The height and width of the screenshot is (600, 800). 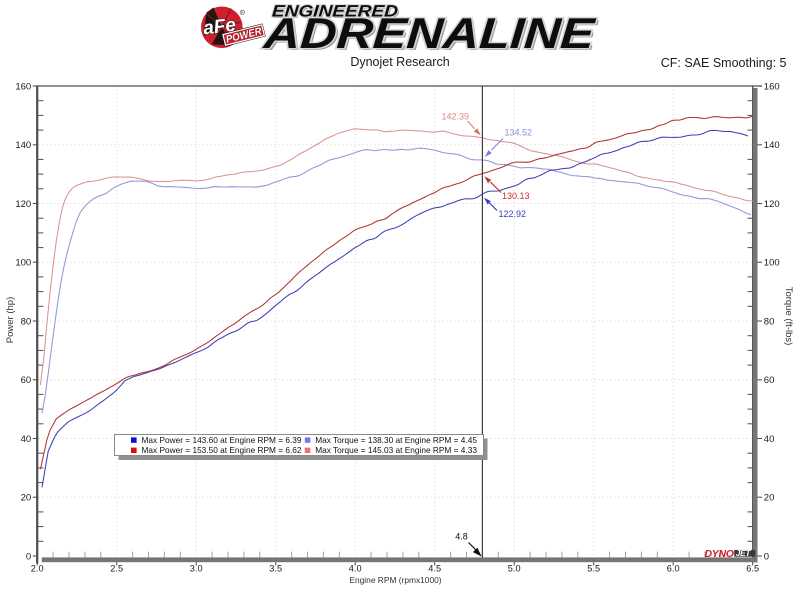 I want to click on svg-text: 134.52, so click(x=519, y=133).